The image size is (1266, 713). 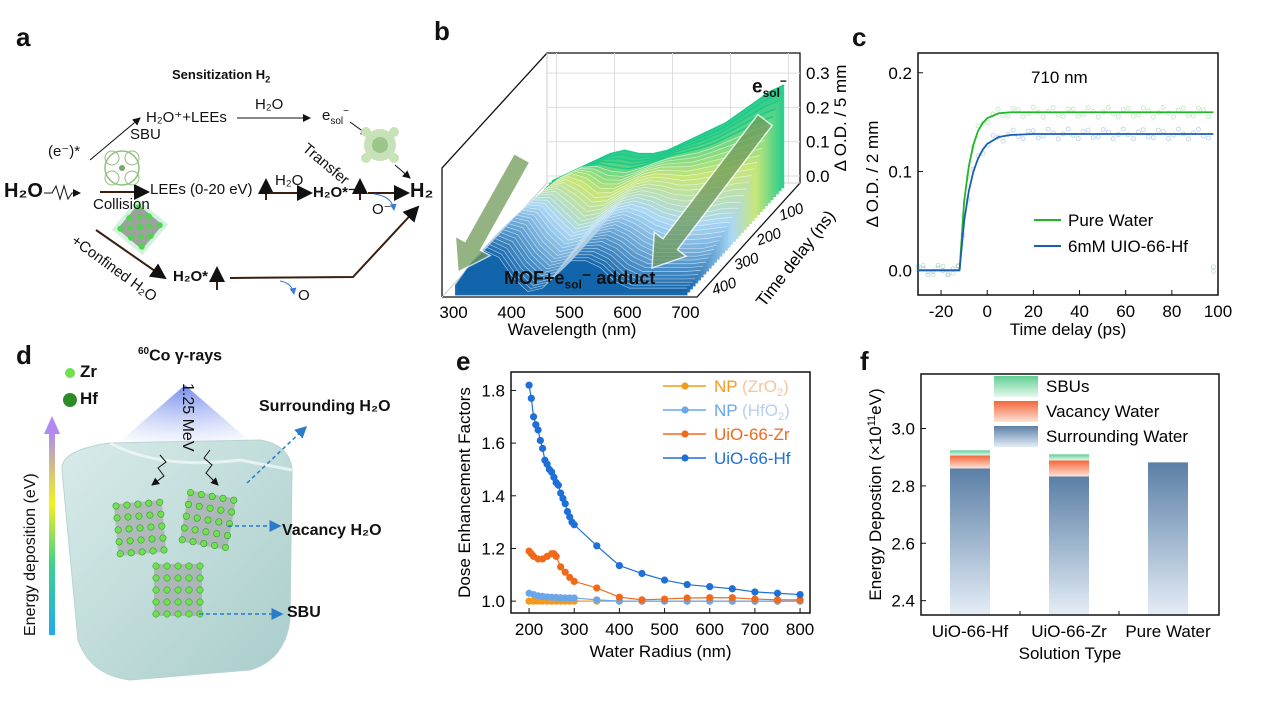 I want to click on legend-label: NP (ZrO2), so click(x=751, y=388).